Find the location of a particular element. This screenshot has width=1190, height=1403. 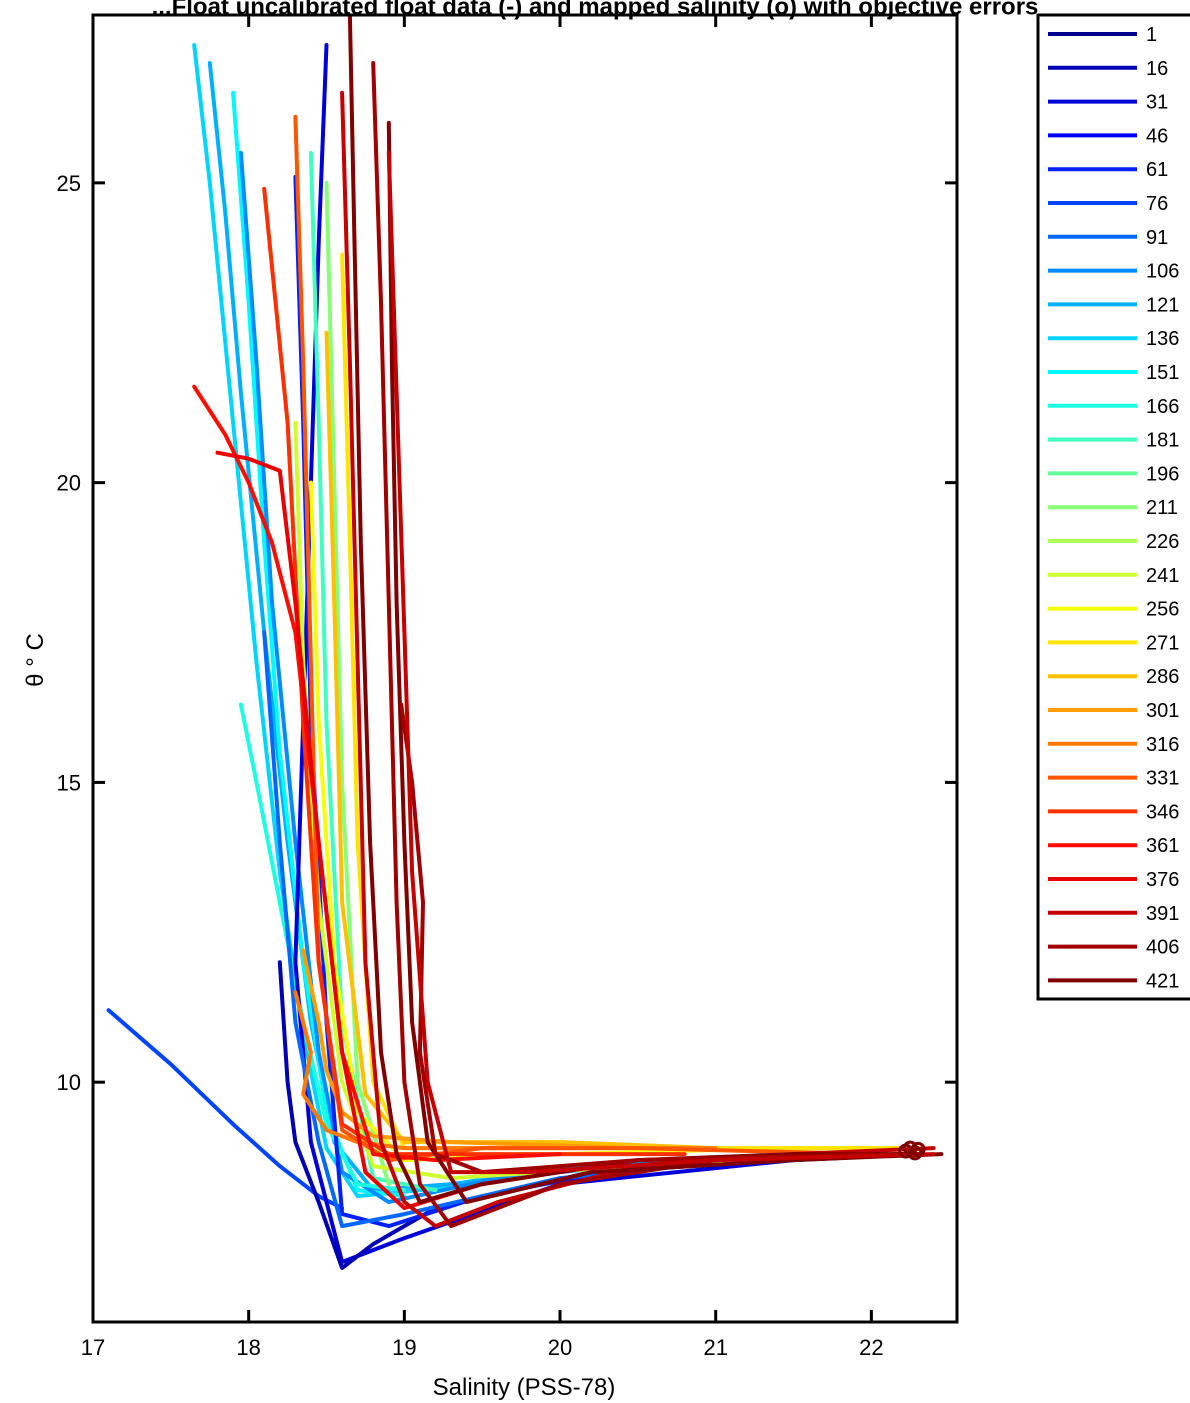

legend-label: 196 is located at coordinates (1162, 474).